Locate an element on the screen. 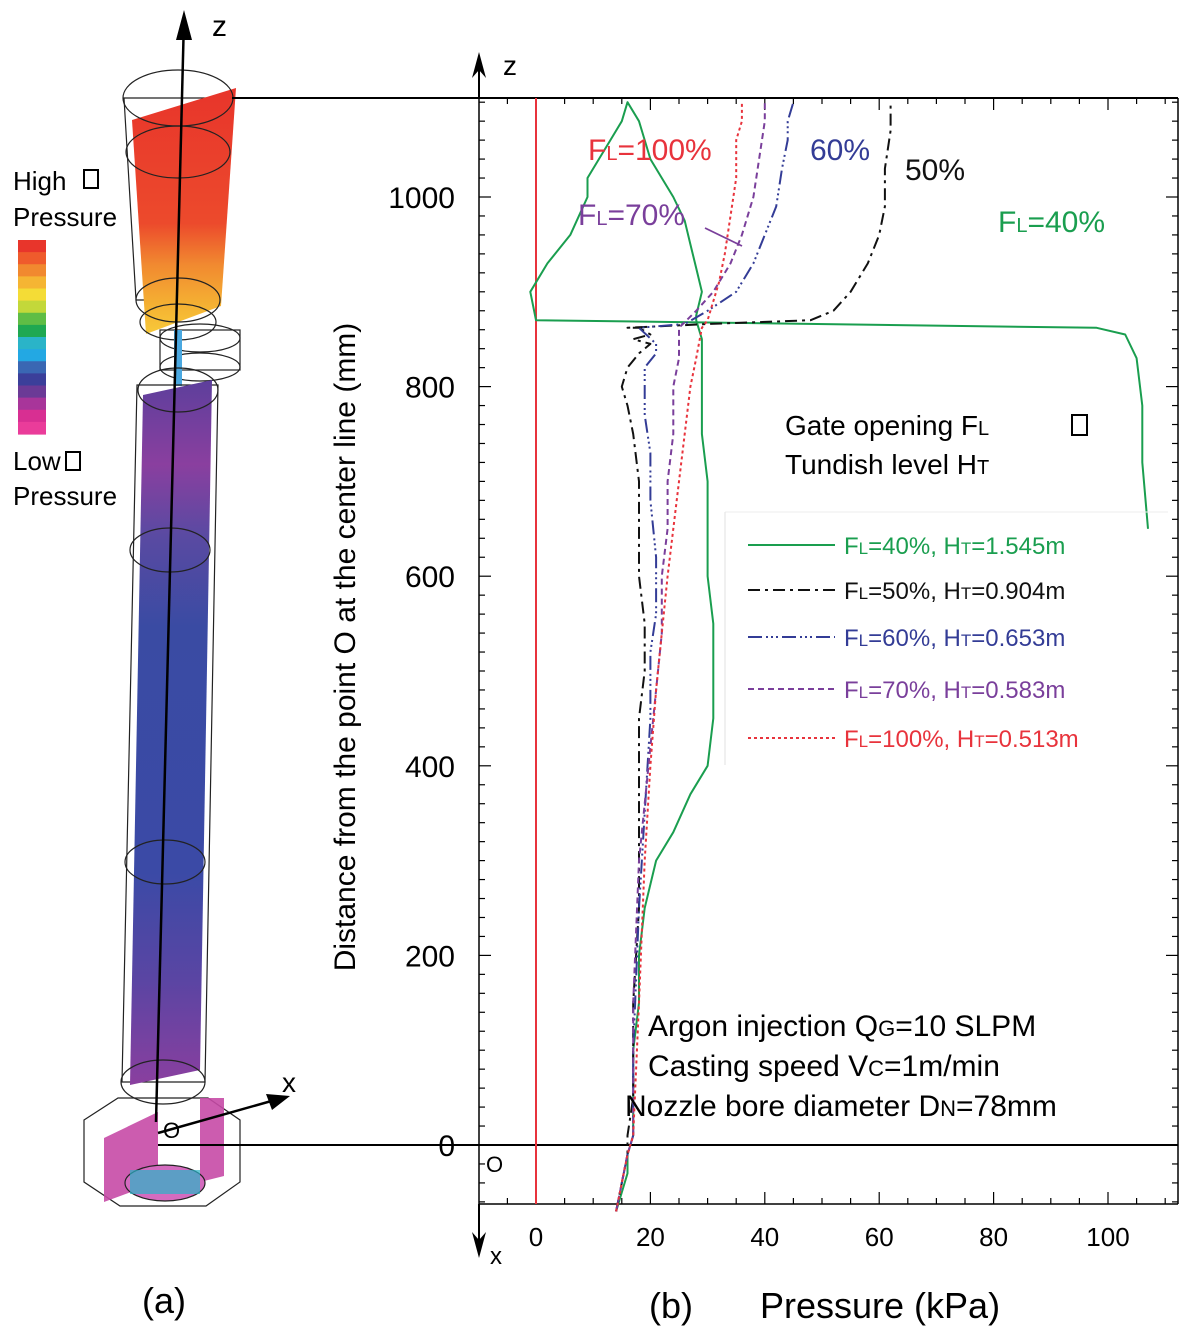 The image size is (1182, 1333). info-gate-opening-main: Gate opening F is located at coordinates (881, 425).